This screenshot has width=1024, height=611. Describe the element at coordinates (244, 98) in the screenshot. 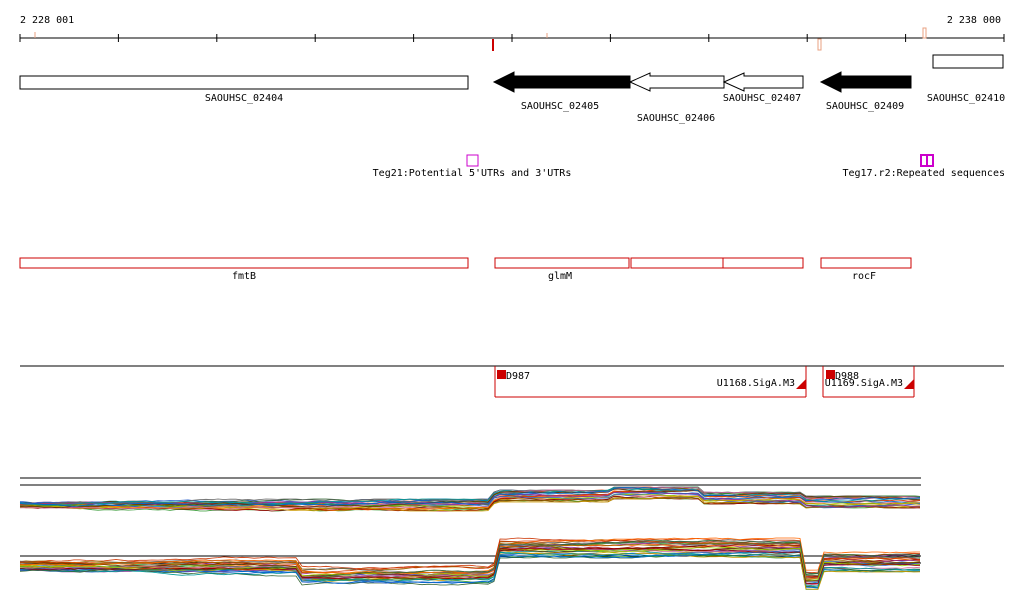

I see `gene-label: SAOUHSC_02404` at that location.